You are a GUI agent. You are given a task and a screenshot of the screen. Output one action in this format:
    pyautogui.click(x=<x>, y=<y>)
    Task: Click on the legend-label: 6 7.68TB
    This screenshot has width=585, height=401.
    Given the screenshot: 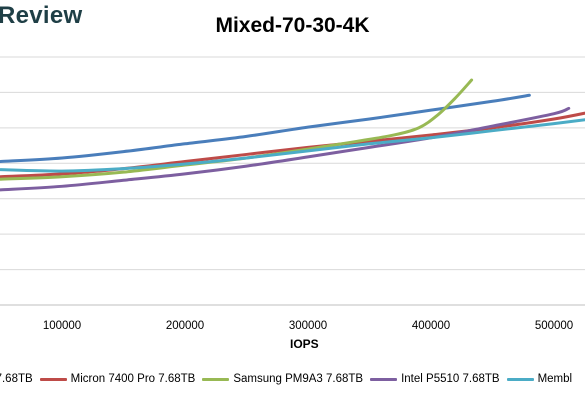 What is the action you would take?
    pyautogui.click(x=16, y=379)
    